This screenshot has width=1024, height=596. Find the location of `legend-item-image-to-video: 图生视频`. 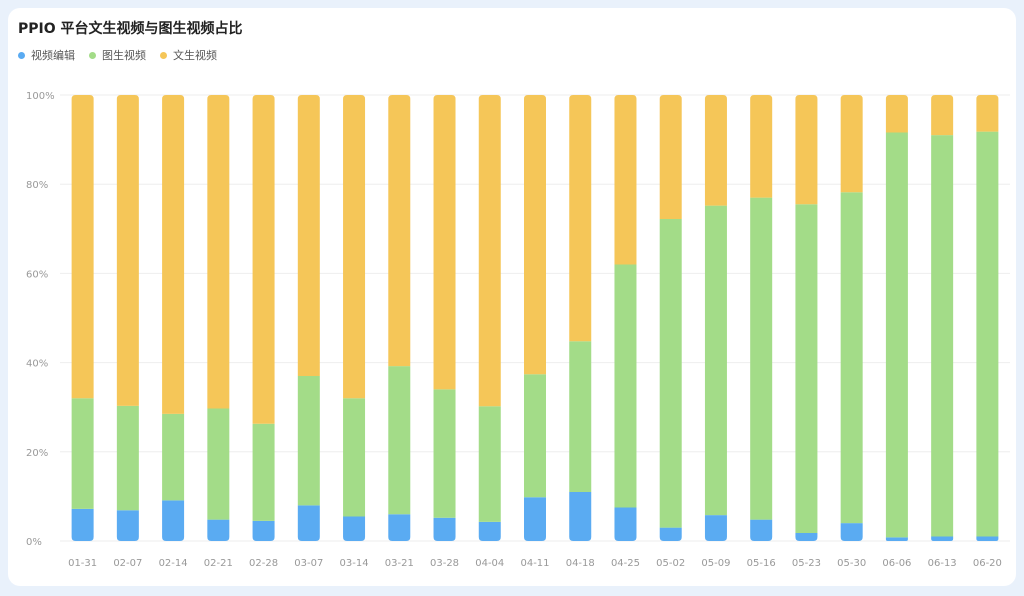

legend-item-image-to-video: 图生视频 is located at coordinates (117, 55).